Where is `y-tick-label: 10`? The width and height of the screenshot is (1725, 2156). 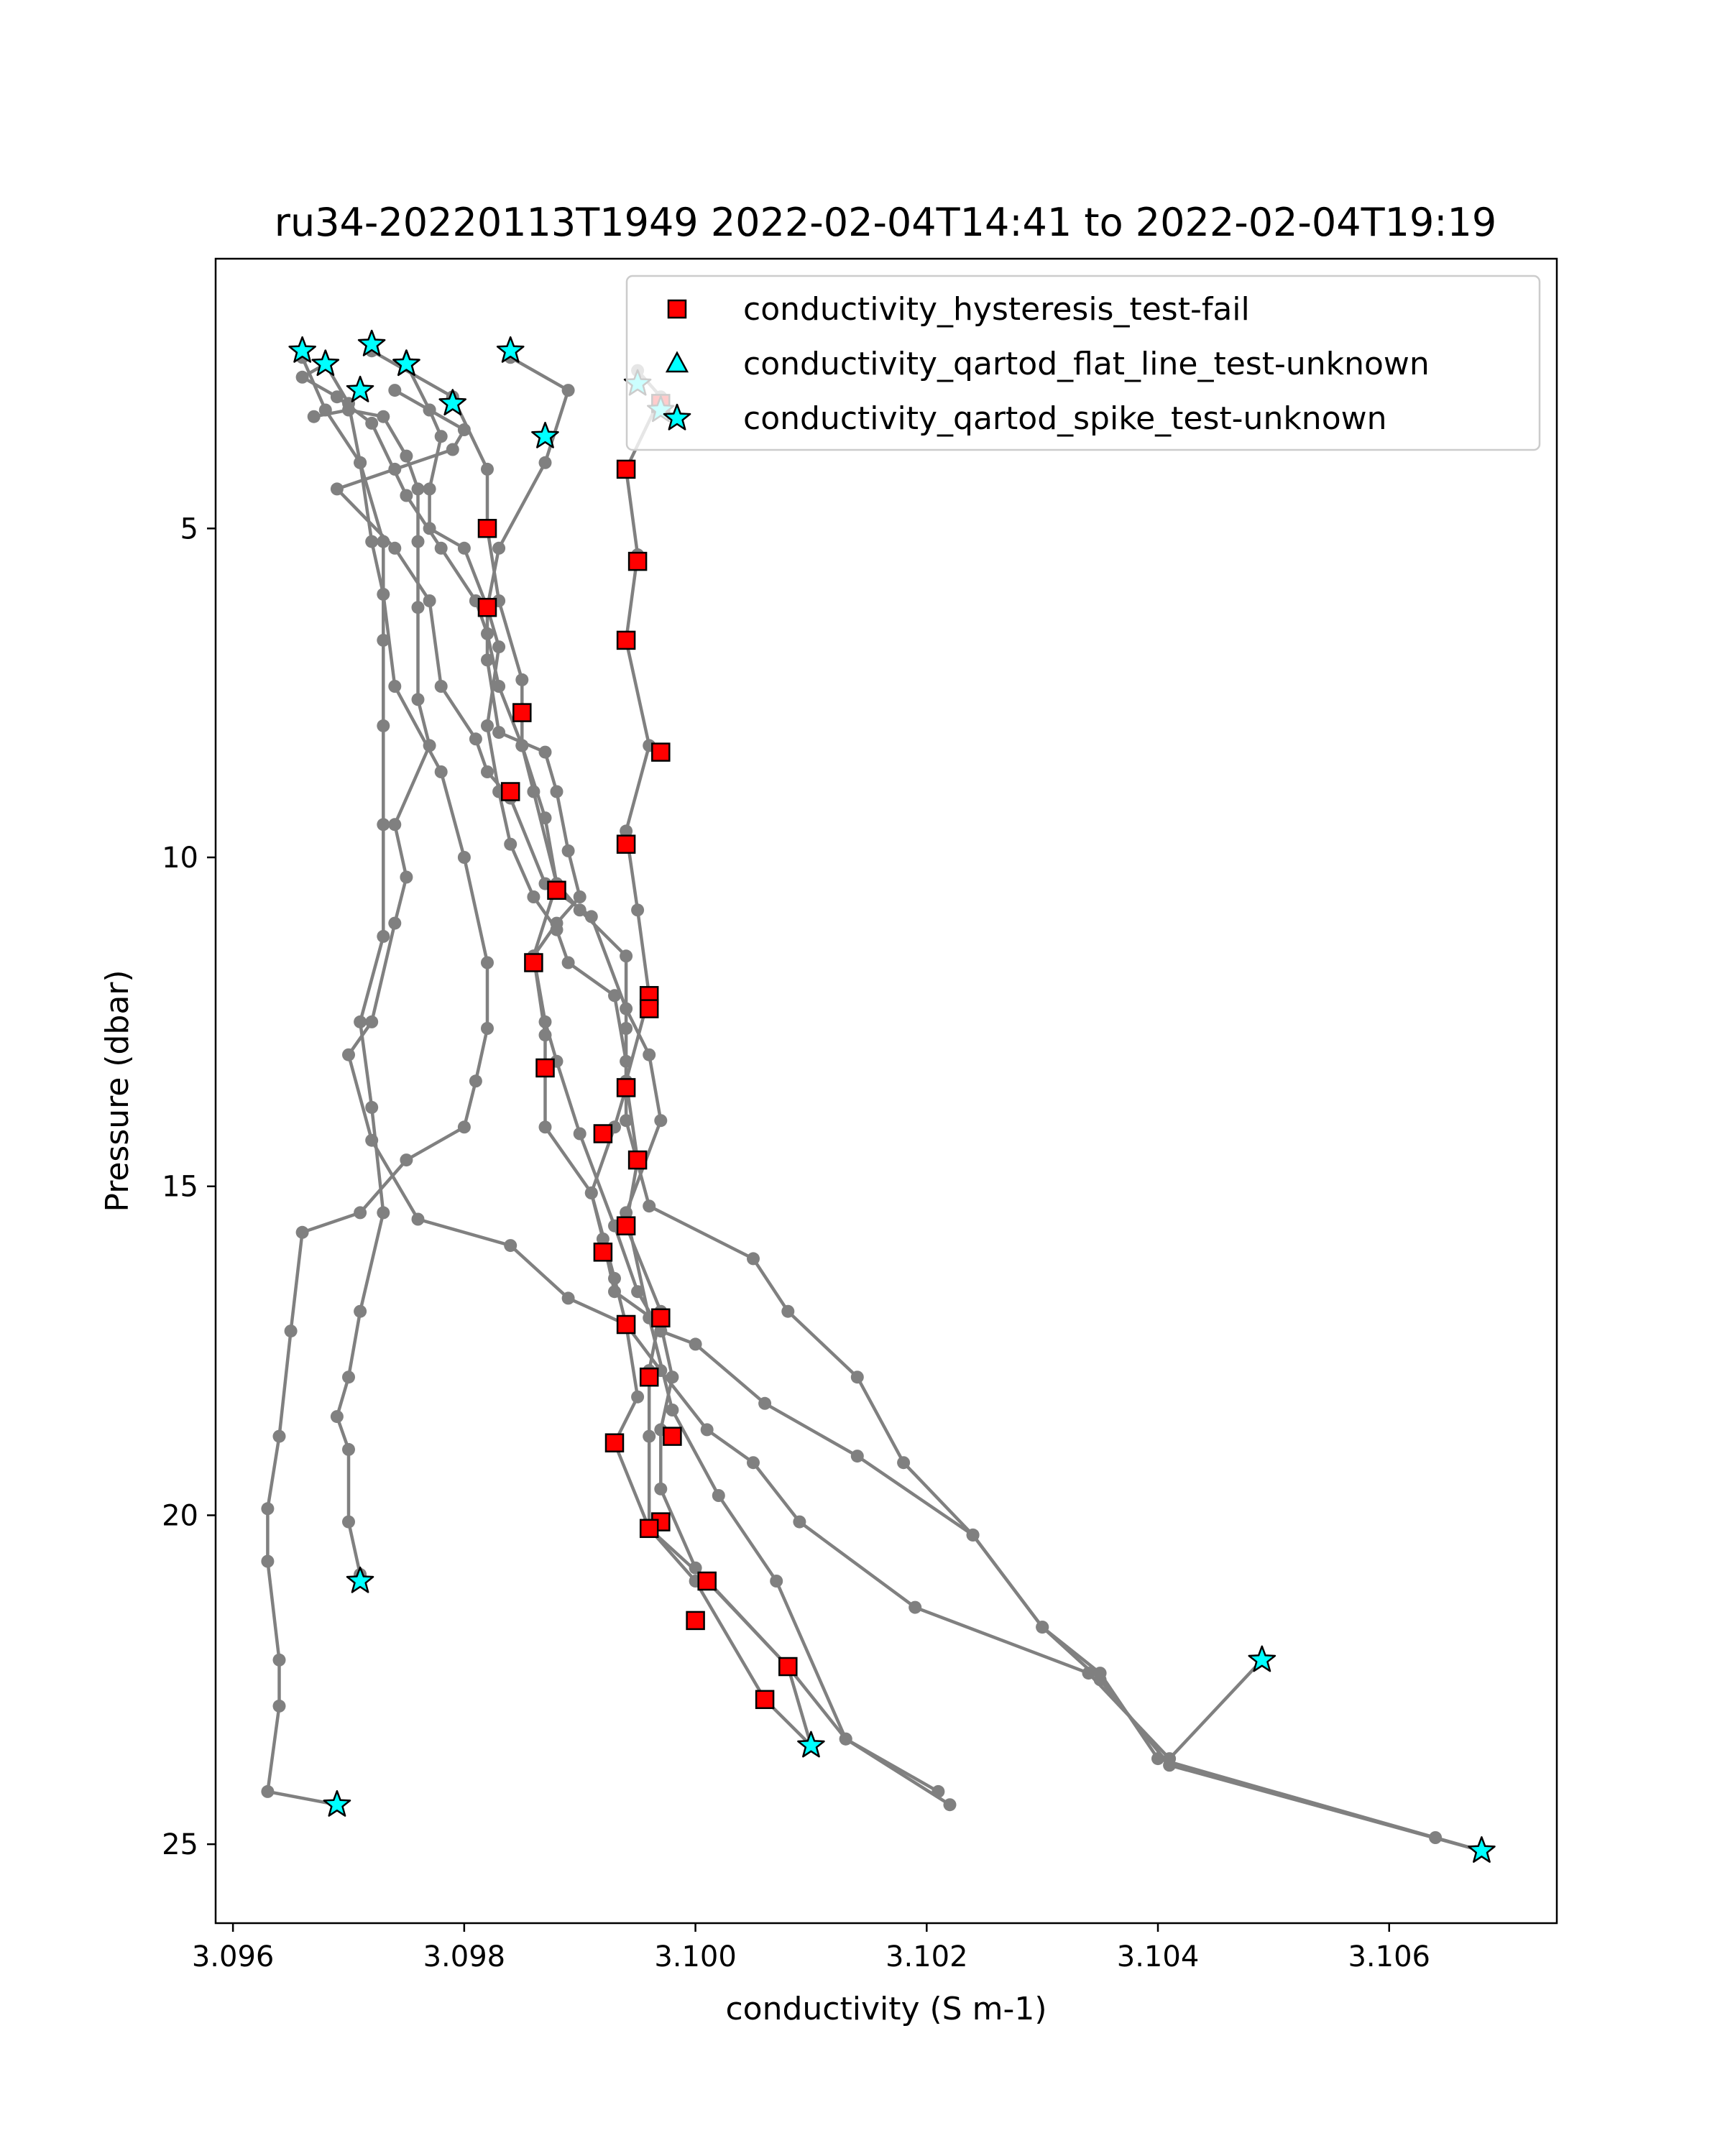
y-tick-label: 10 is located at coordinates (180, 858).